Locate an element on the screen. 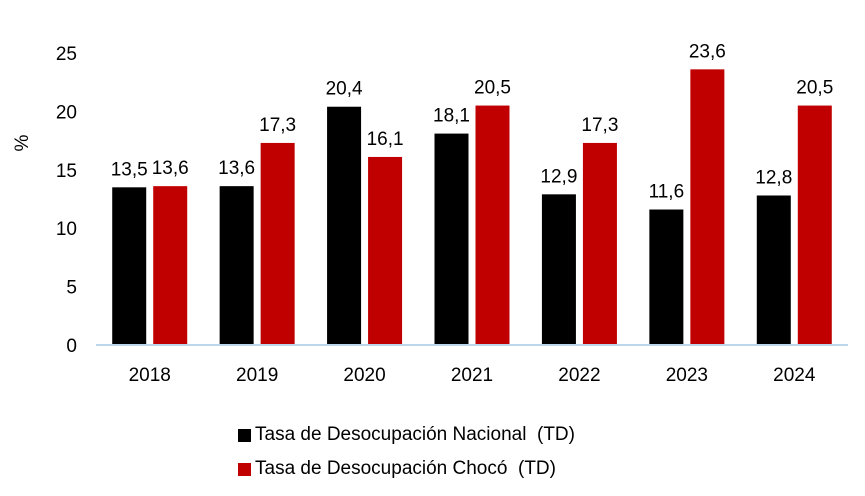  legend-item-nacional: Tasa de Desocupación Nacional (TD) is located at coordinates (406, 435).